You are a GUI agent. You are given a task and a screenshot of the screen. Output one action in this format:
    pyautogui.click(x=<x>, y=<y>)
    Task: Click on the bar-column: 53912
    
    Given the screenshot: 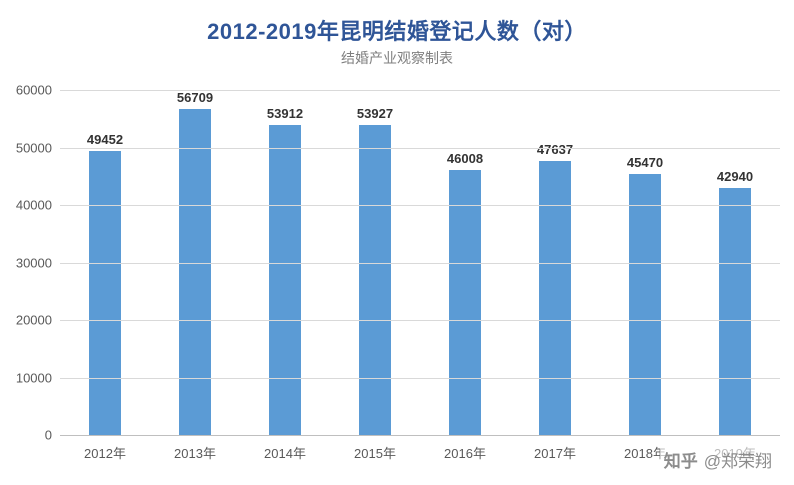 What is the action you would take?
    pyautogui.click(x=285, y=262)
    